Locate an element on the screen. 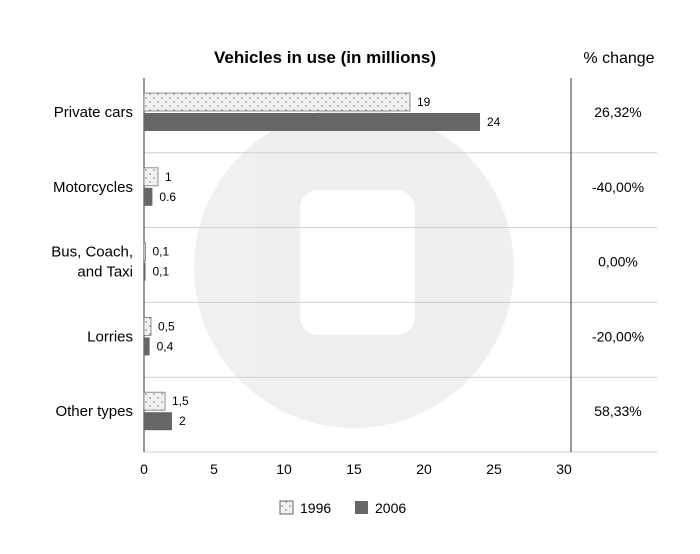 Image resolution: width=700 pixels, height=554 pixels. x-tick-label: 20 is located at coordinates (424, 469).